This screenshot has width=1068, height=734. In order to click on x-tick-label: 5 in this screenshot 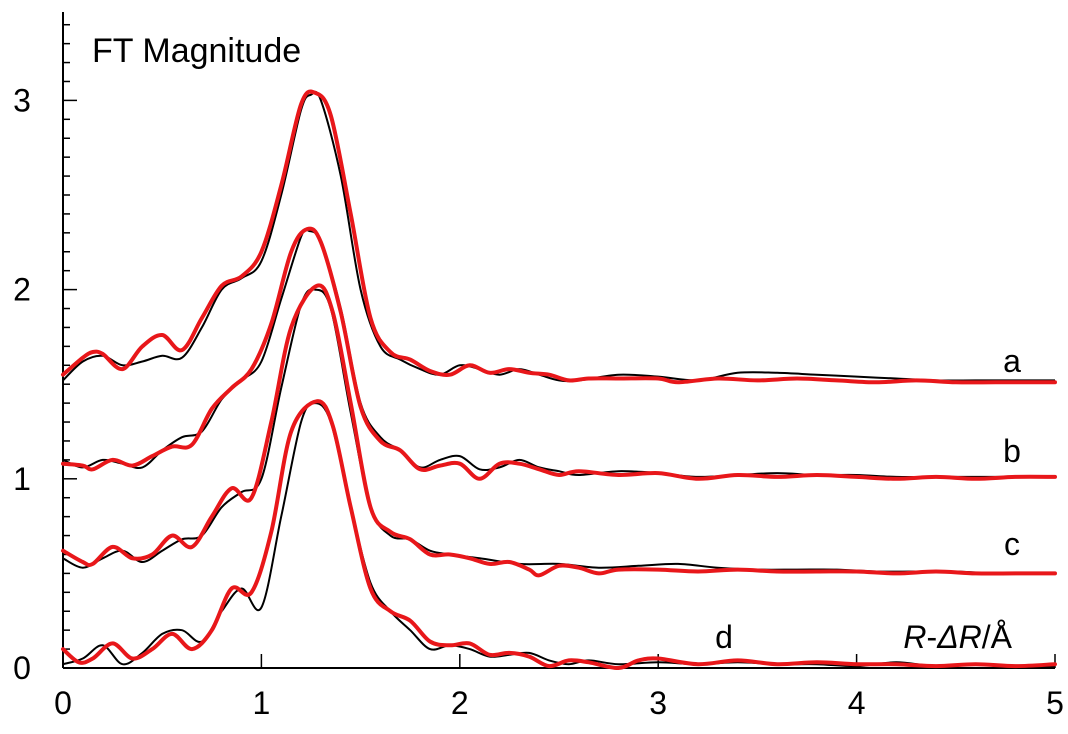, I will do `click(1055, 703)`.